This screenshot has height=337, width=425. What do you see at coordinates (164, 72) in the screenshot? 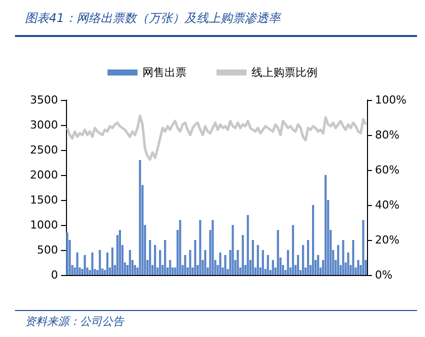
I see `legend-label: 网售出票` at bounding box center [164, 72].